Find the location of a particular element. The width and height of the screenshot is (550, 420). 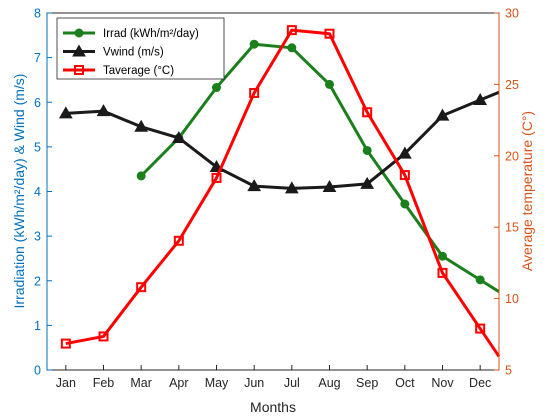

x-tick-label: Jan is located at coordinates (66, 383).